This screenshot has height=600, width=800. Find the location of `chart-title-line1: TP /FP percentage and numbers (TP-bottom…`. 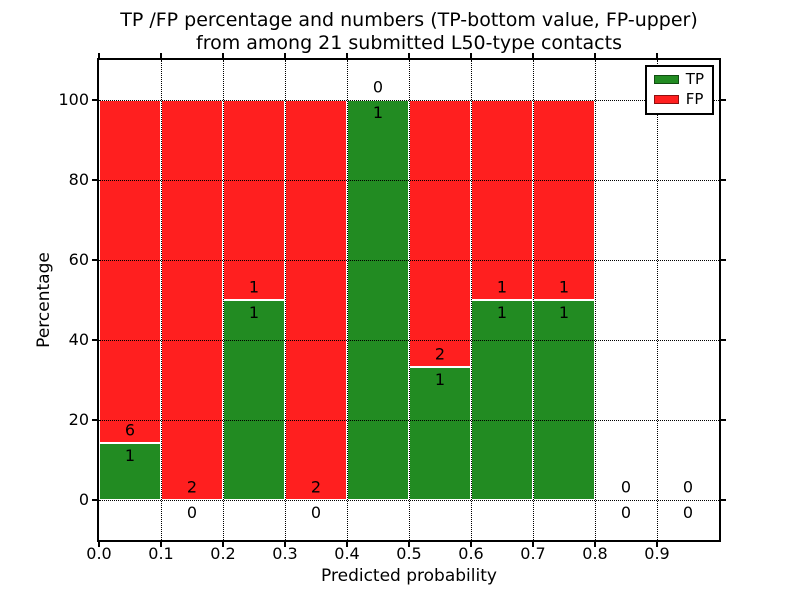

chart-title-line1: TP /FP percentage and numbers (TP-bottom… is located at coordinates (409, 20).